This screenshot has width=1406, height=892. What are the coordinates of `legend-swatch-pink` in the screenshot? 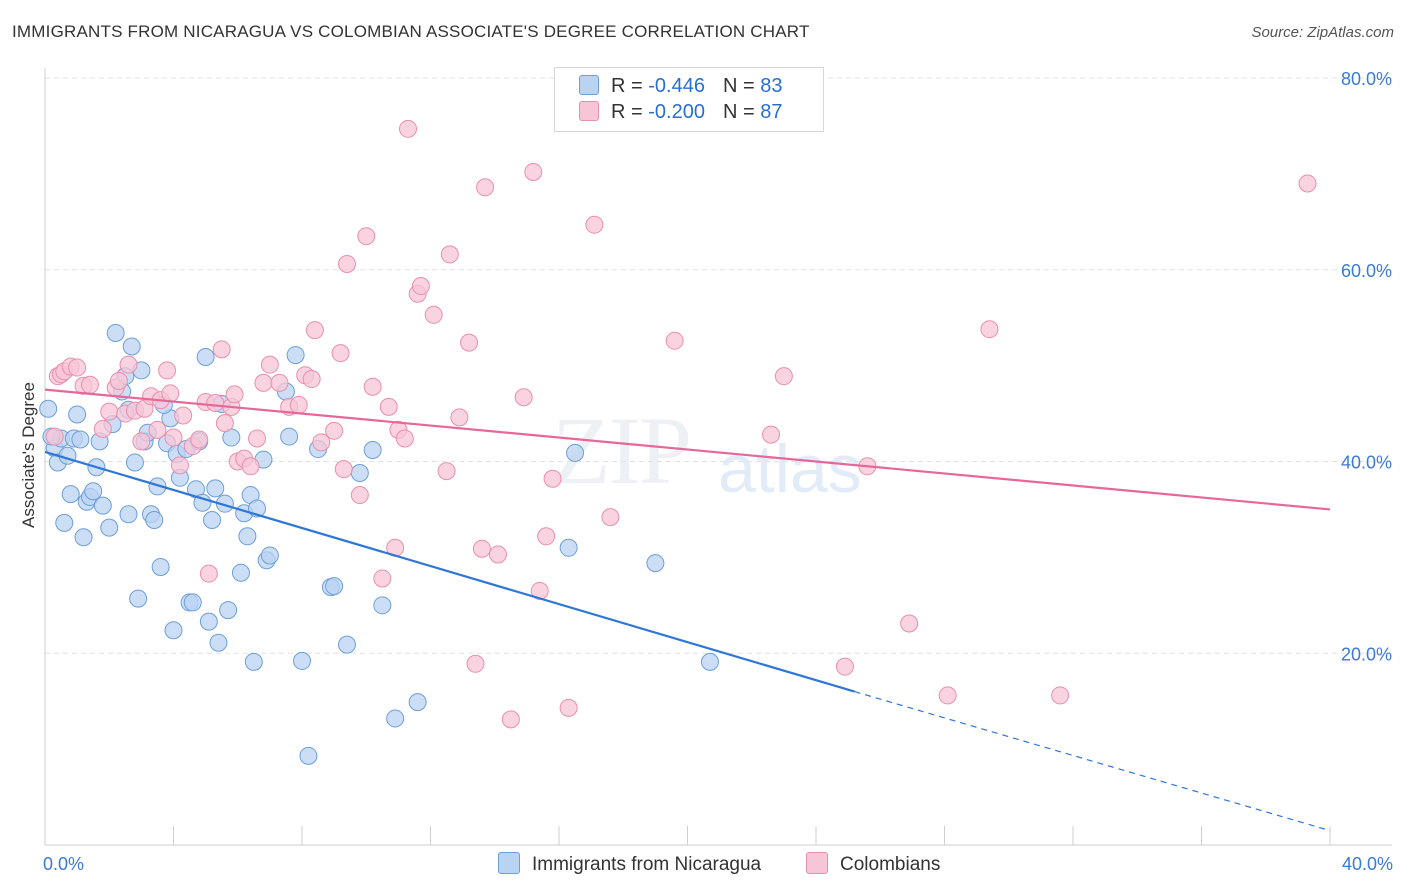 It's located at (589, 111).